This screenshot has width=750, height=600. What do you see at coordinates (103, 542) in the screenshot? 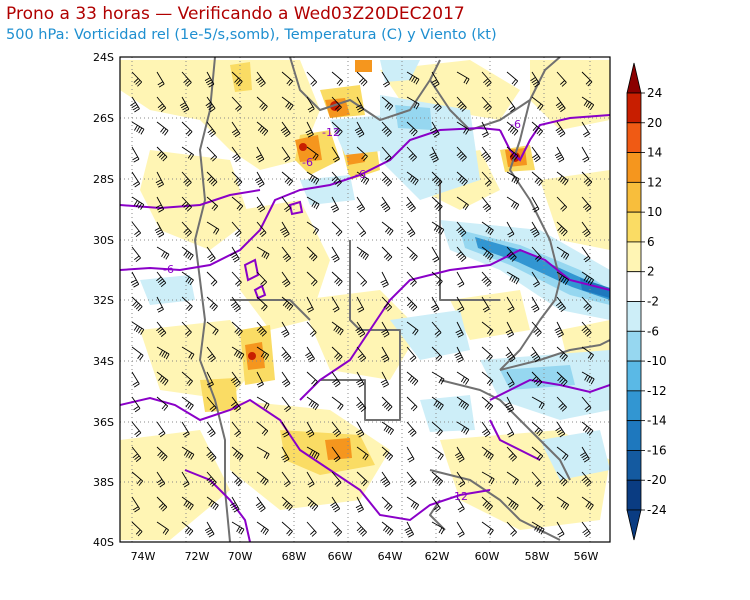
I see `lat-label: 40S` at bounding box center [103, 542].